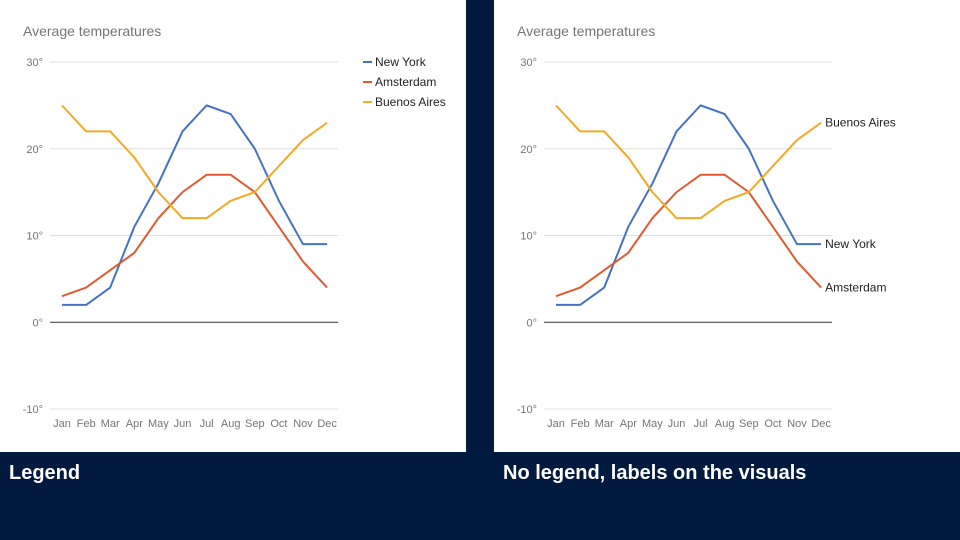 This screenshot has height=540, width=960. I want to click on series-label-new-york: New York, so click(851, 244).